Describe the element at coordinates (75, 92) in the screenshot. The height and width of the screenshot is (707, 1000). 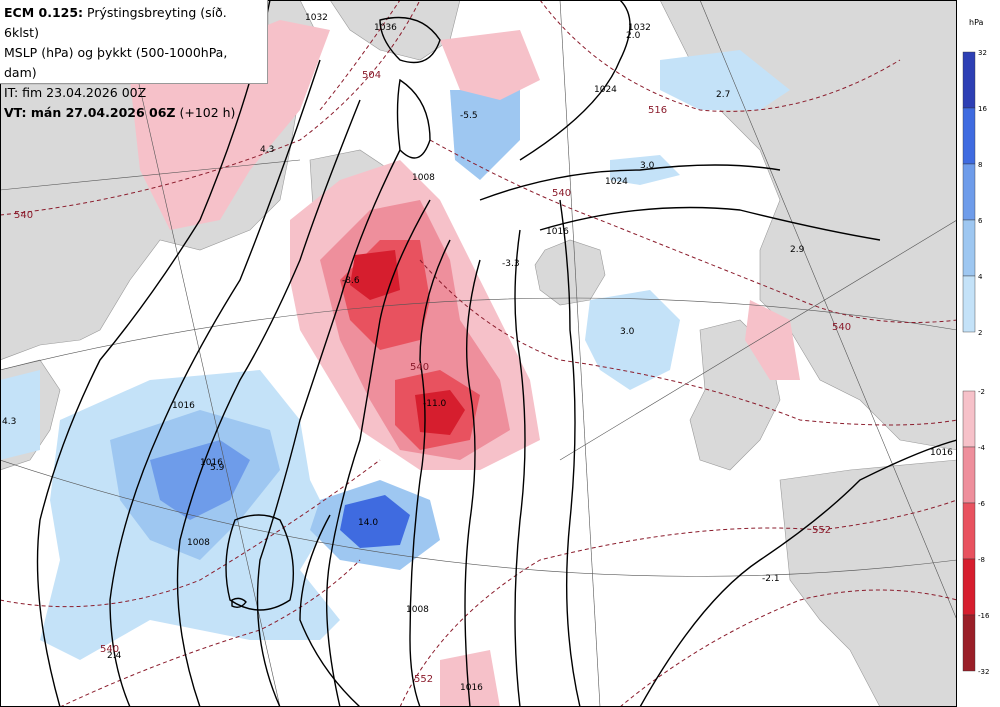
I see `title-line-init-time: IT: fim 23.04.2026 00Z` at that location.